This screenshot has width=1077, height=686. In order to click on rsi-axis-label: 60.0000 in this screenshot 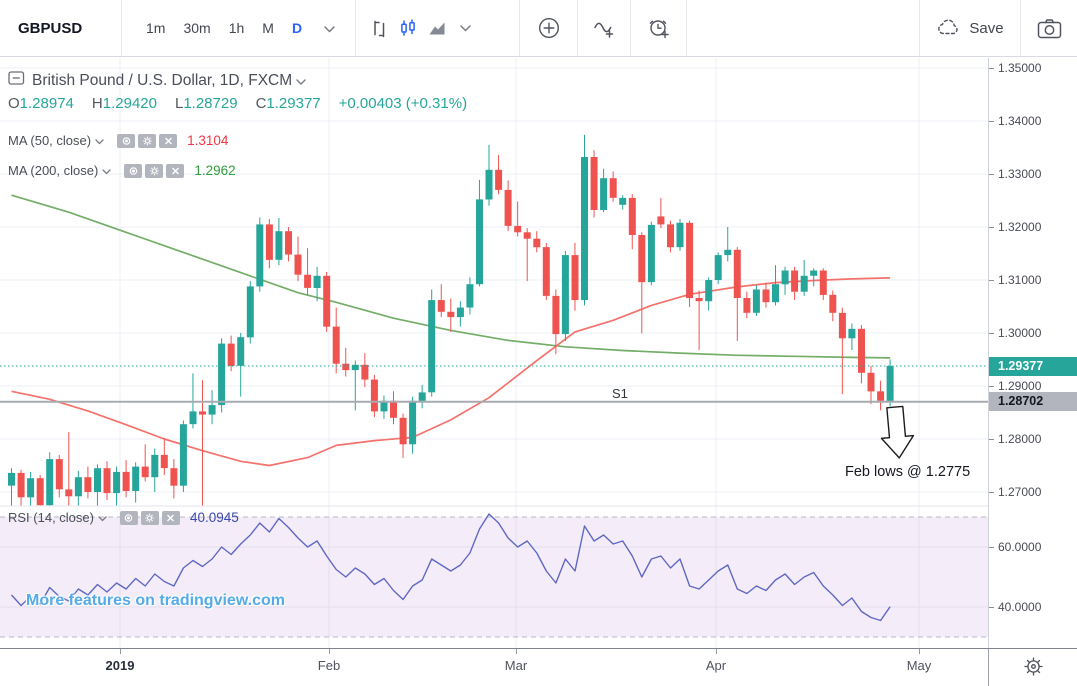, I will do `click(1020, 547)`.